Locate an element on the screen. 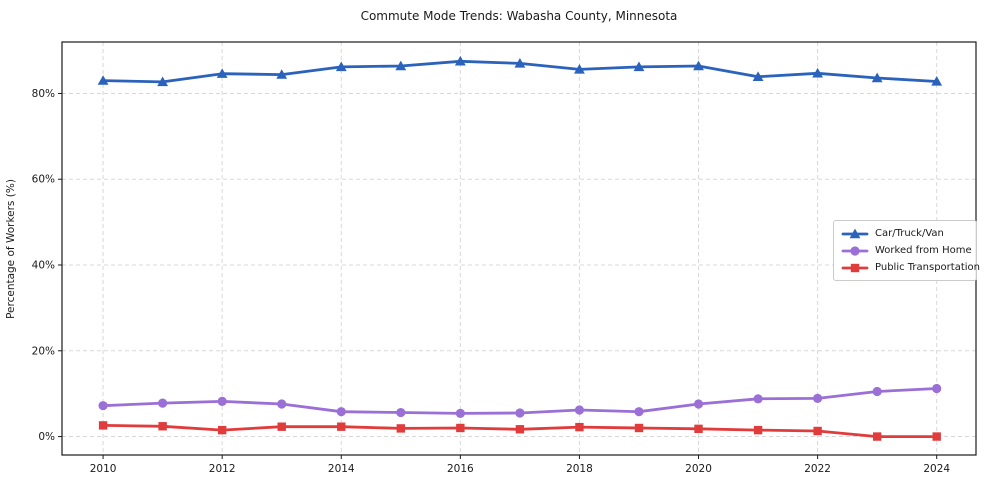 Image resolution: width=990 pixels, height=490 pixels. data-point-car-truck-van-2010 is located at coordinates (103, 80).